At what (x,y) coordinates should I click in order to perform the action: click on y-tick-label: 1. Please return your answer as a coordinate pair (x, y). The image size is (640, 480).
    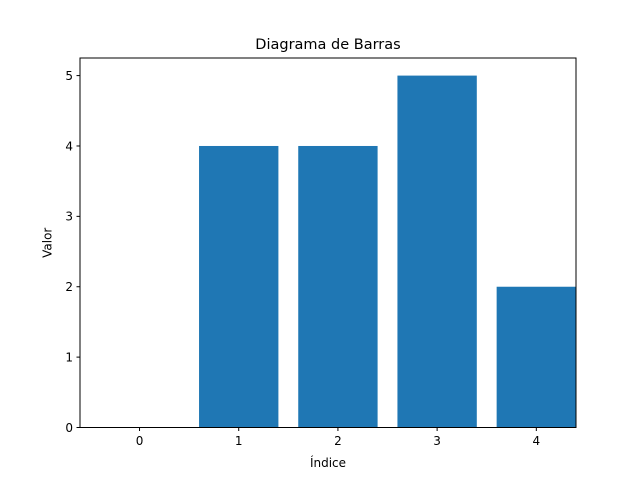
    Looking at the image, I should click on (69, 357).